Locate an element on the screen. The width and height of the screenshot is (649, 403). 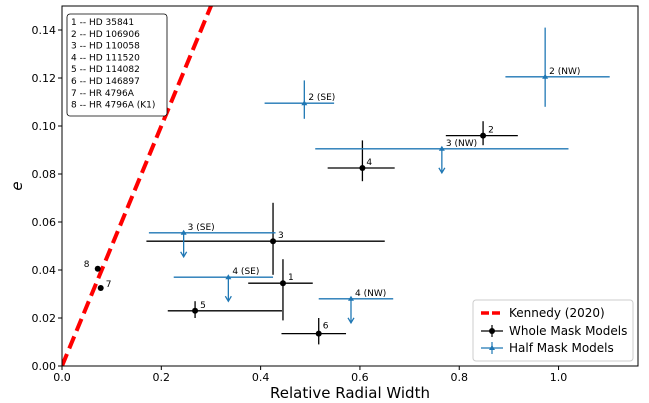
whole-label-3: 3 is located at coordinates (281, 236).